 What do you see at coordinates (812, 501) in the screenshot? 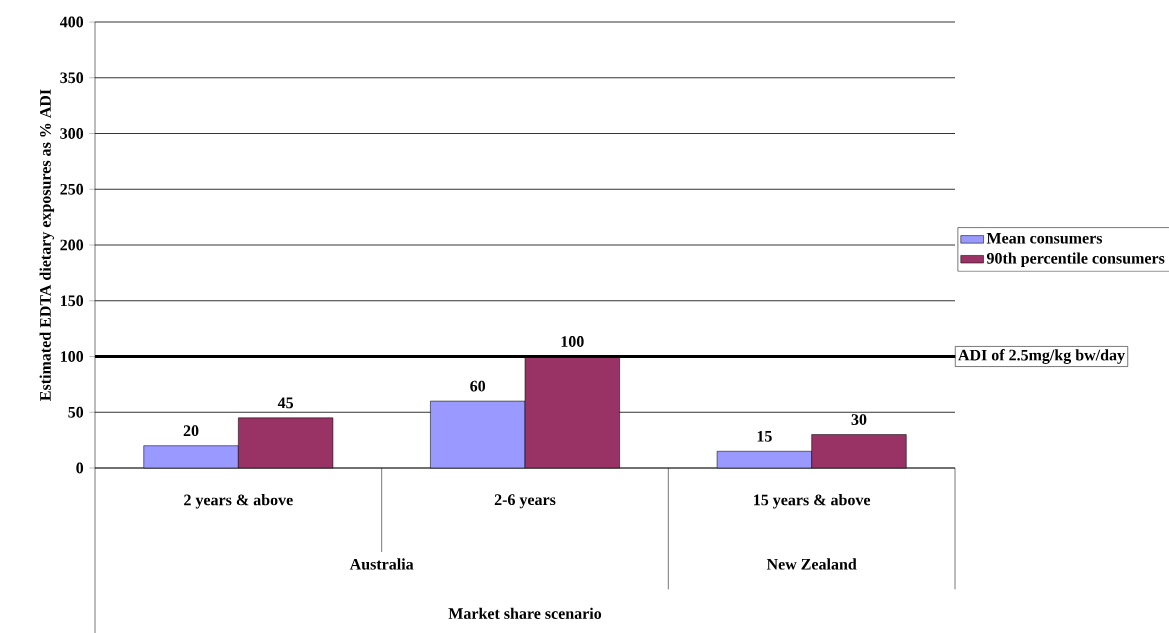
I see `x-tick-label: 15 years & above` at bounding box center [812, 501].